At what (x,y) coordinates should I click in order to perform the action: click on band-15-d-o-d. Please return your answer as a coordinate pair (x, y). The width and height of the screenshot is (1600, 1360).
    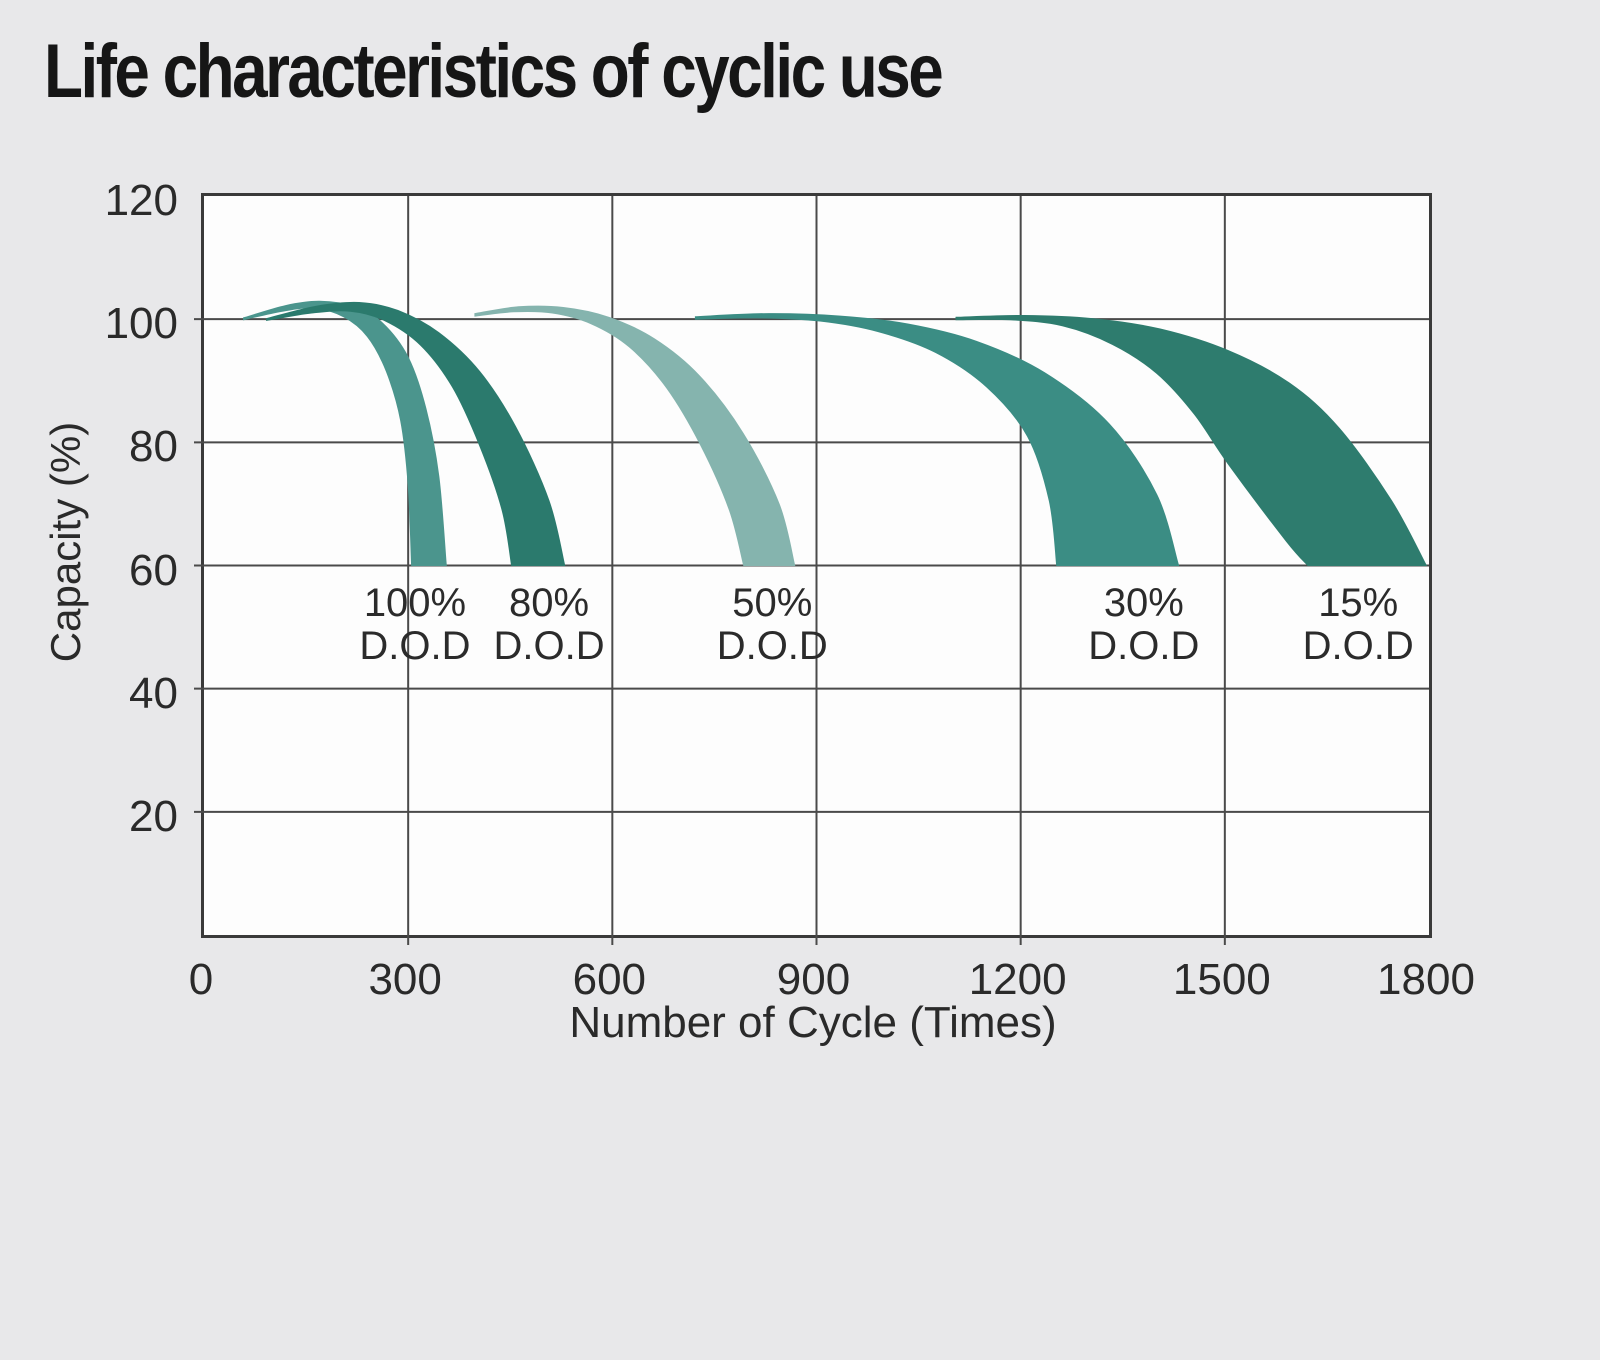
    Looking at the image, I should click on (1191, 440).